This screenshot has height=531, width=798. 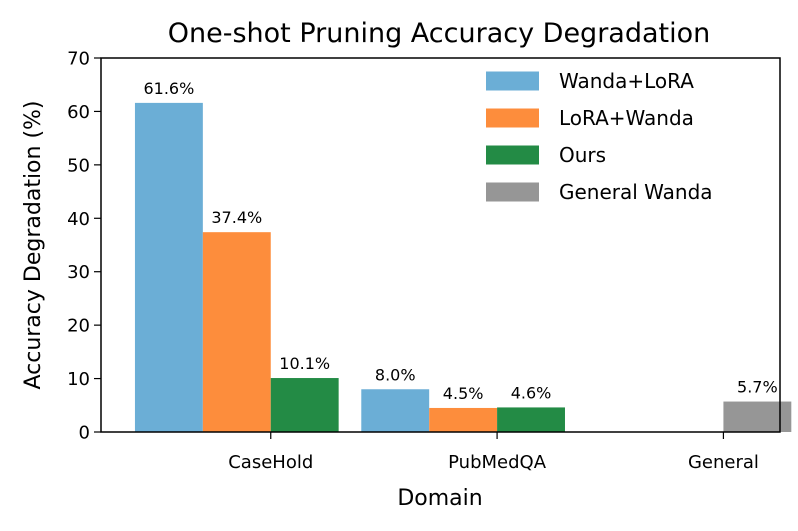 What do you see at coordinates (78, 219) in the screenshot?
I see `y-tick-label: 40` at bounding box center [78, 219].